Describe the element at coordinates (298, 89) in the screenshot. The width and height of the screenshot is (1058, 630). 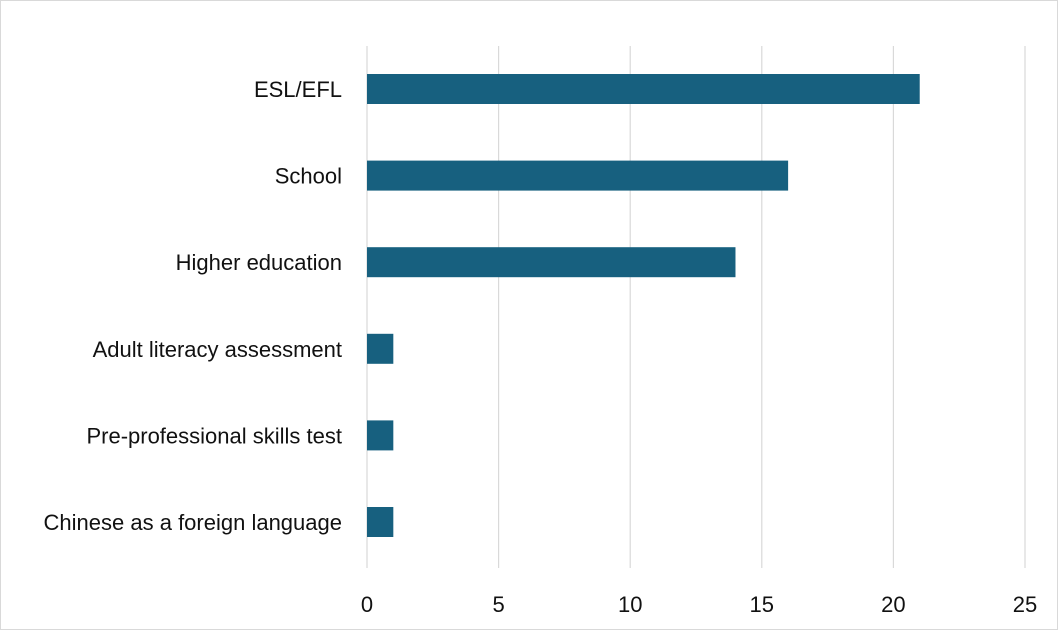
I see `category-label-esl-efl: ESL/EFL` at that location.